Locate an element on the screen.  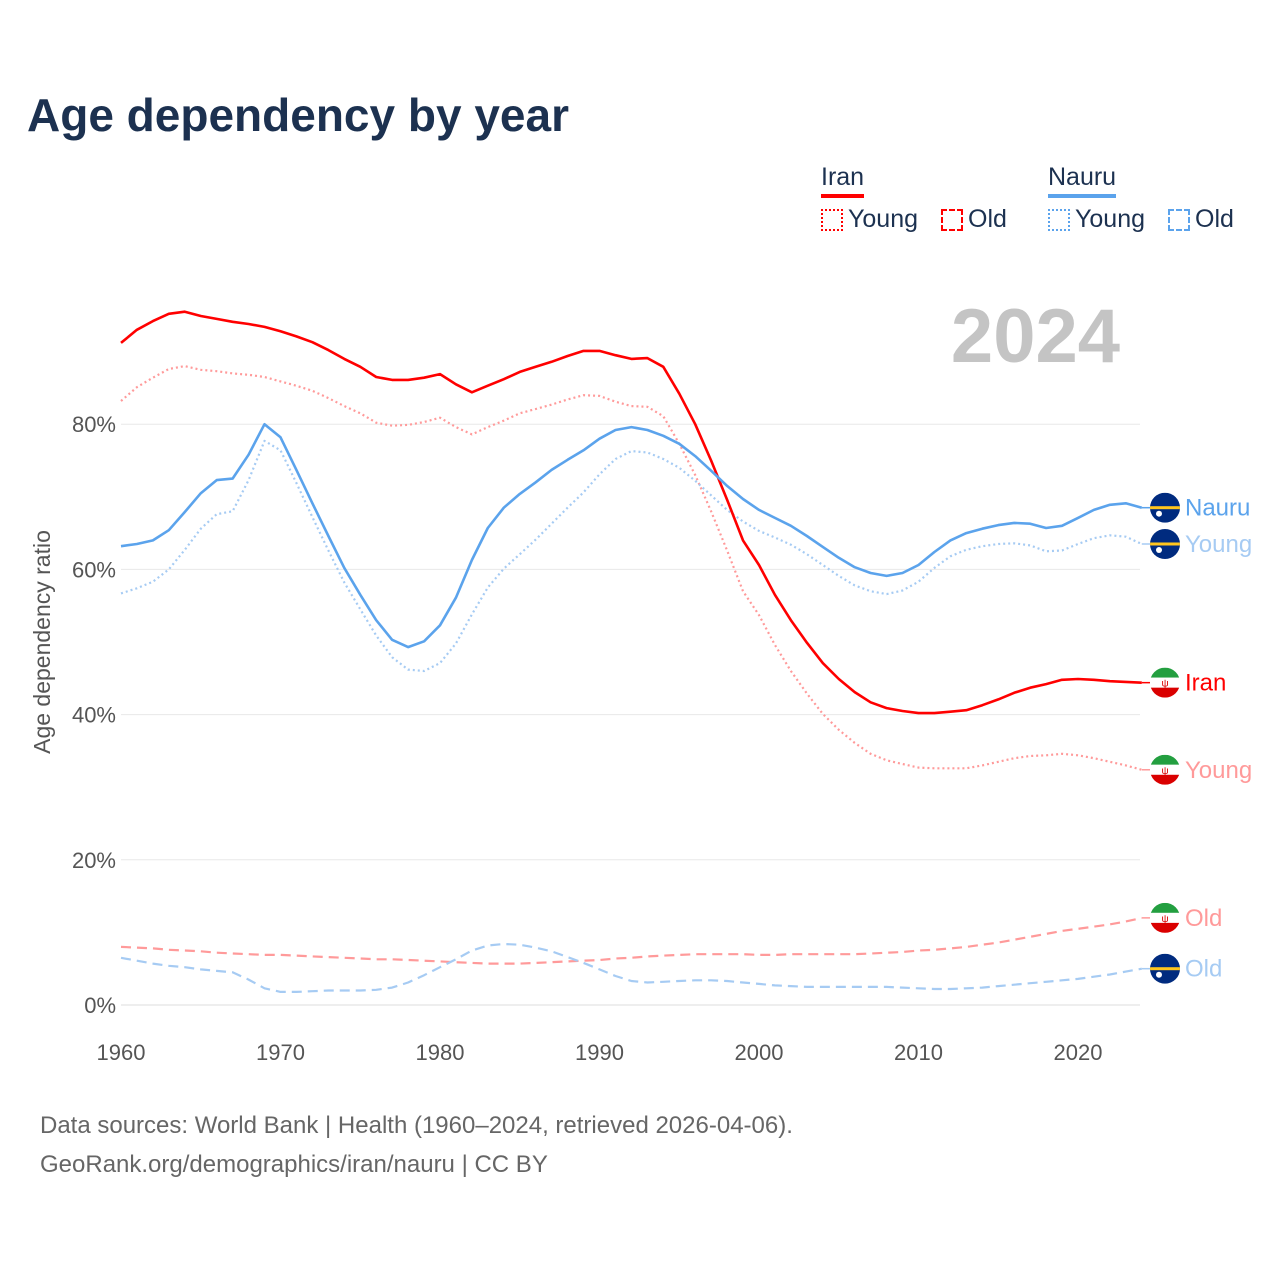
legend-nauru-young: Young is located at coordinates (1096, 219).